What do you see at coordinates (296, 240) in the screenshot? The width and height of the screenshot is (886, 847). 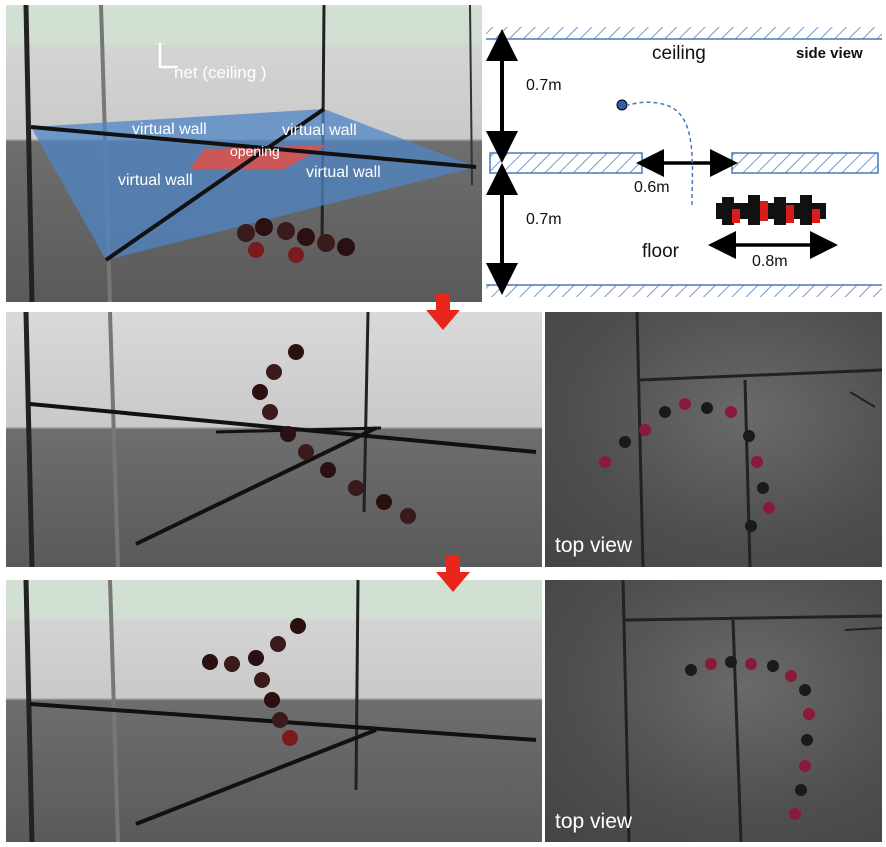 I see `robot-top-left` at bounding box center [296, 240].